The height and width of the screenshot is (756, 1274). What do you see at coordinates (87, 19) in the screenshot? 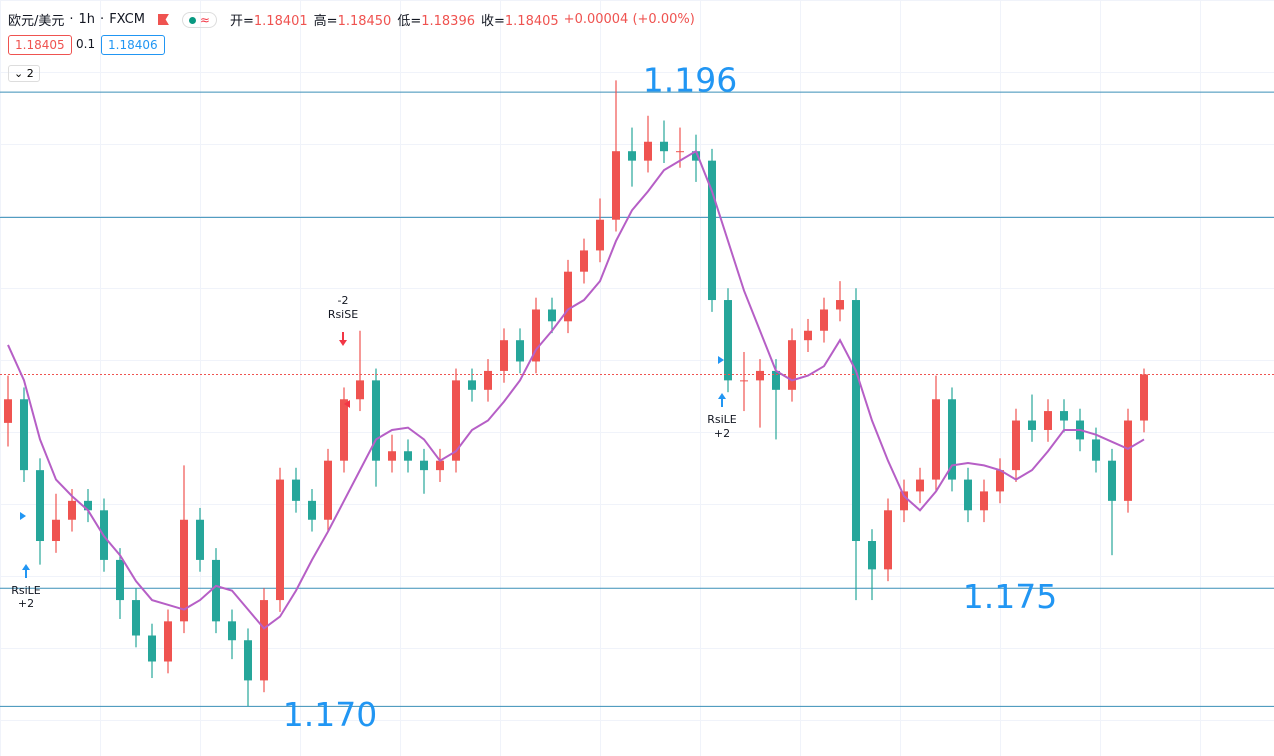
I see `interval: 1h` at bounding box center [87, 19].